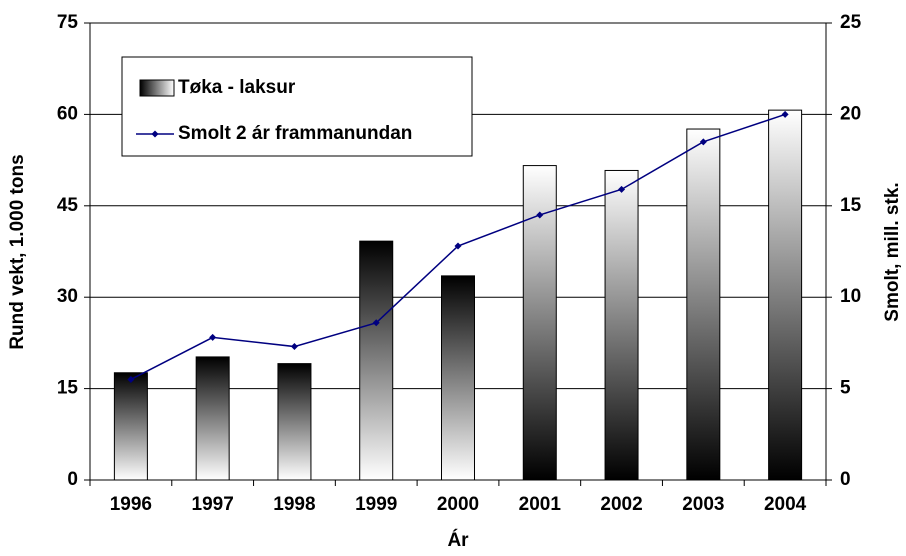  I want to click on legend-marker, so click(155, 134).